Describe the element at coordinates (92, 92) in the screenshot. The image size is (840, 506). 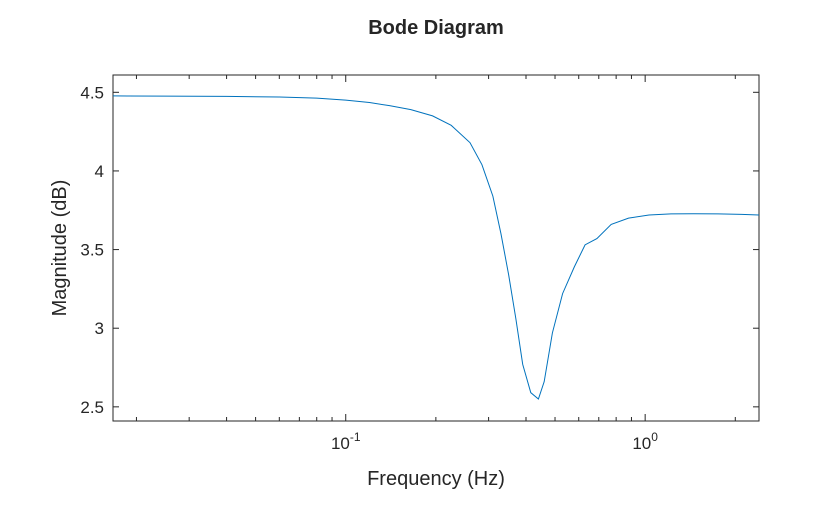
I see `y-tick-label: 4.5` at that location.